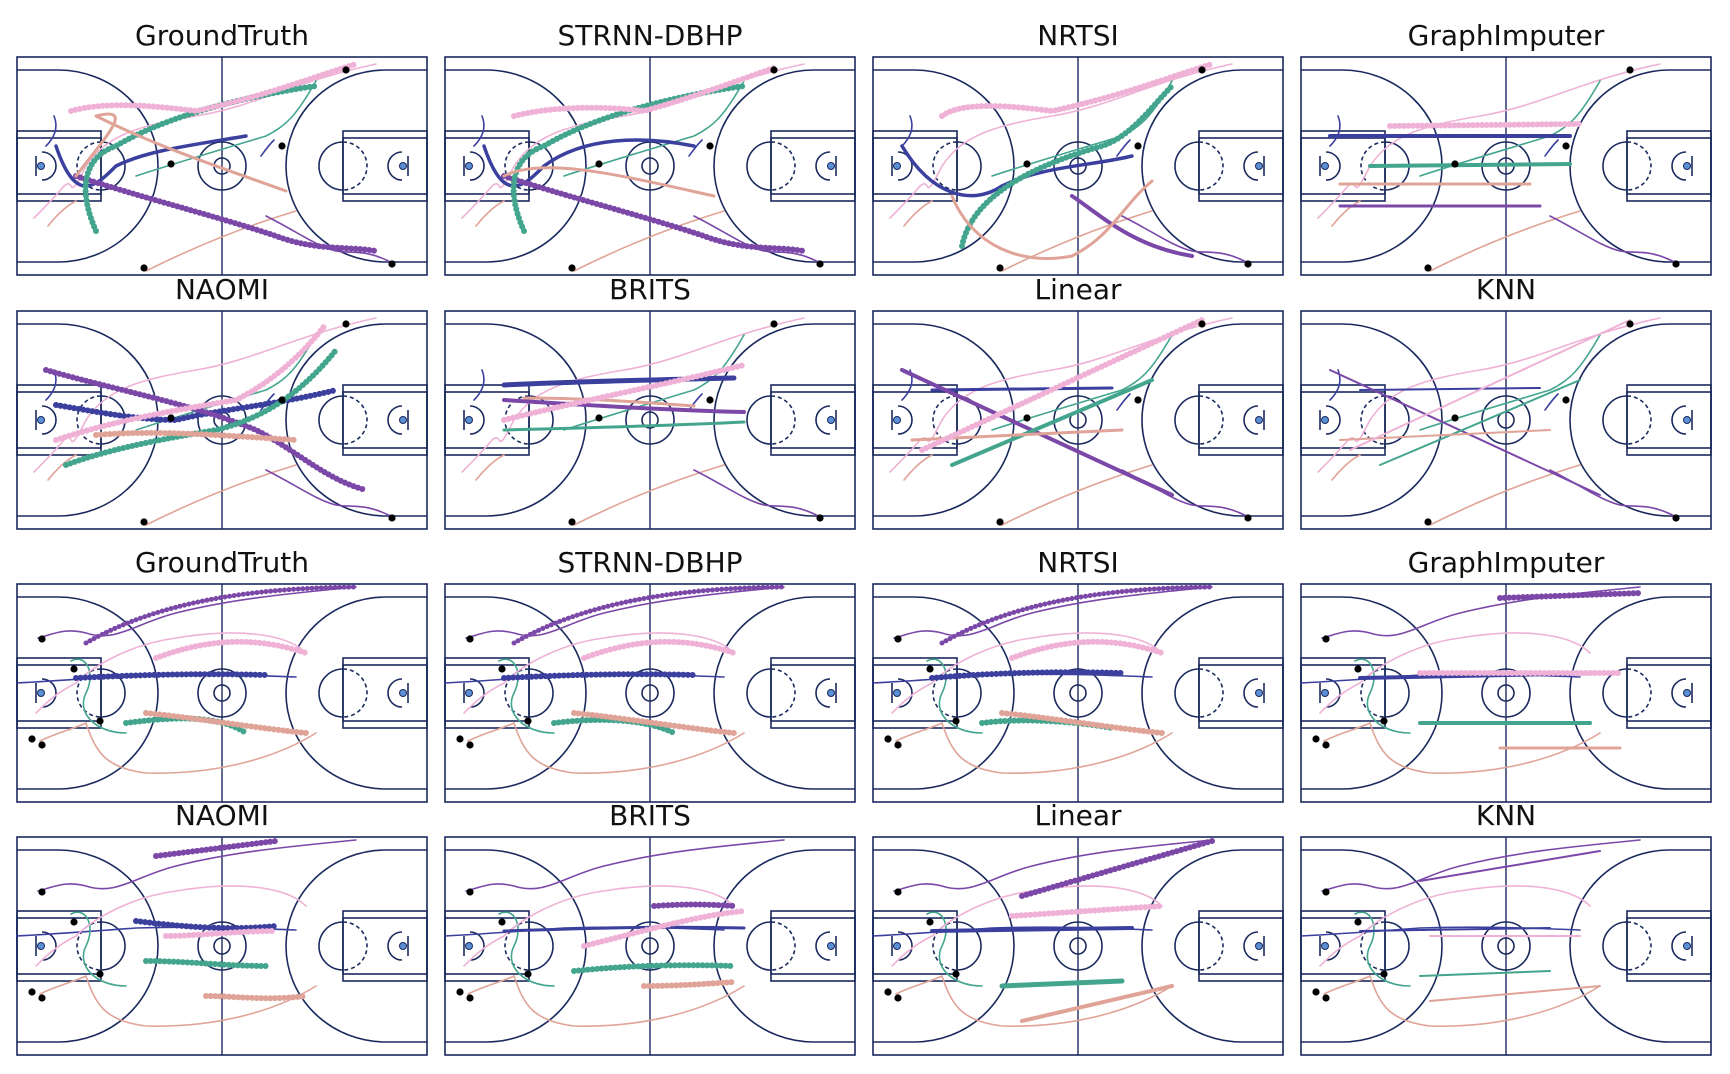  I want to click on panel-title: Linear, so click(1078, 289).